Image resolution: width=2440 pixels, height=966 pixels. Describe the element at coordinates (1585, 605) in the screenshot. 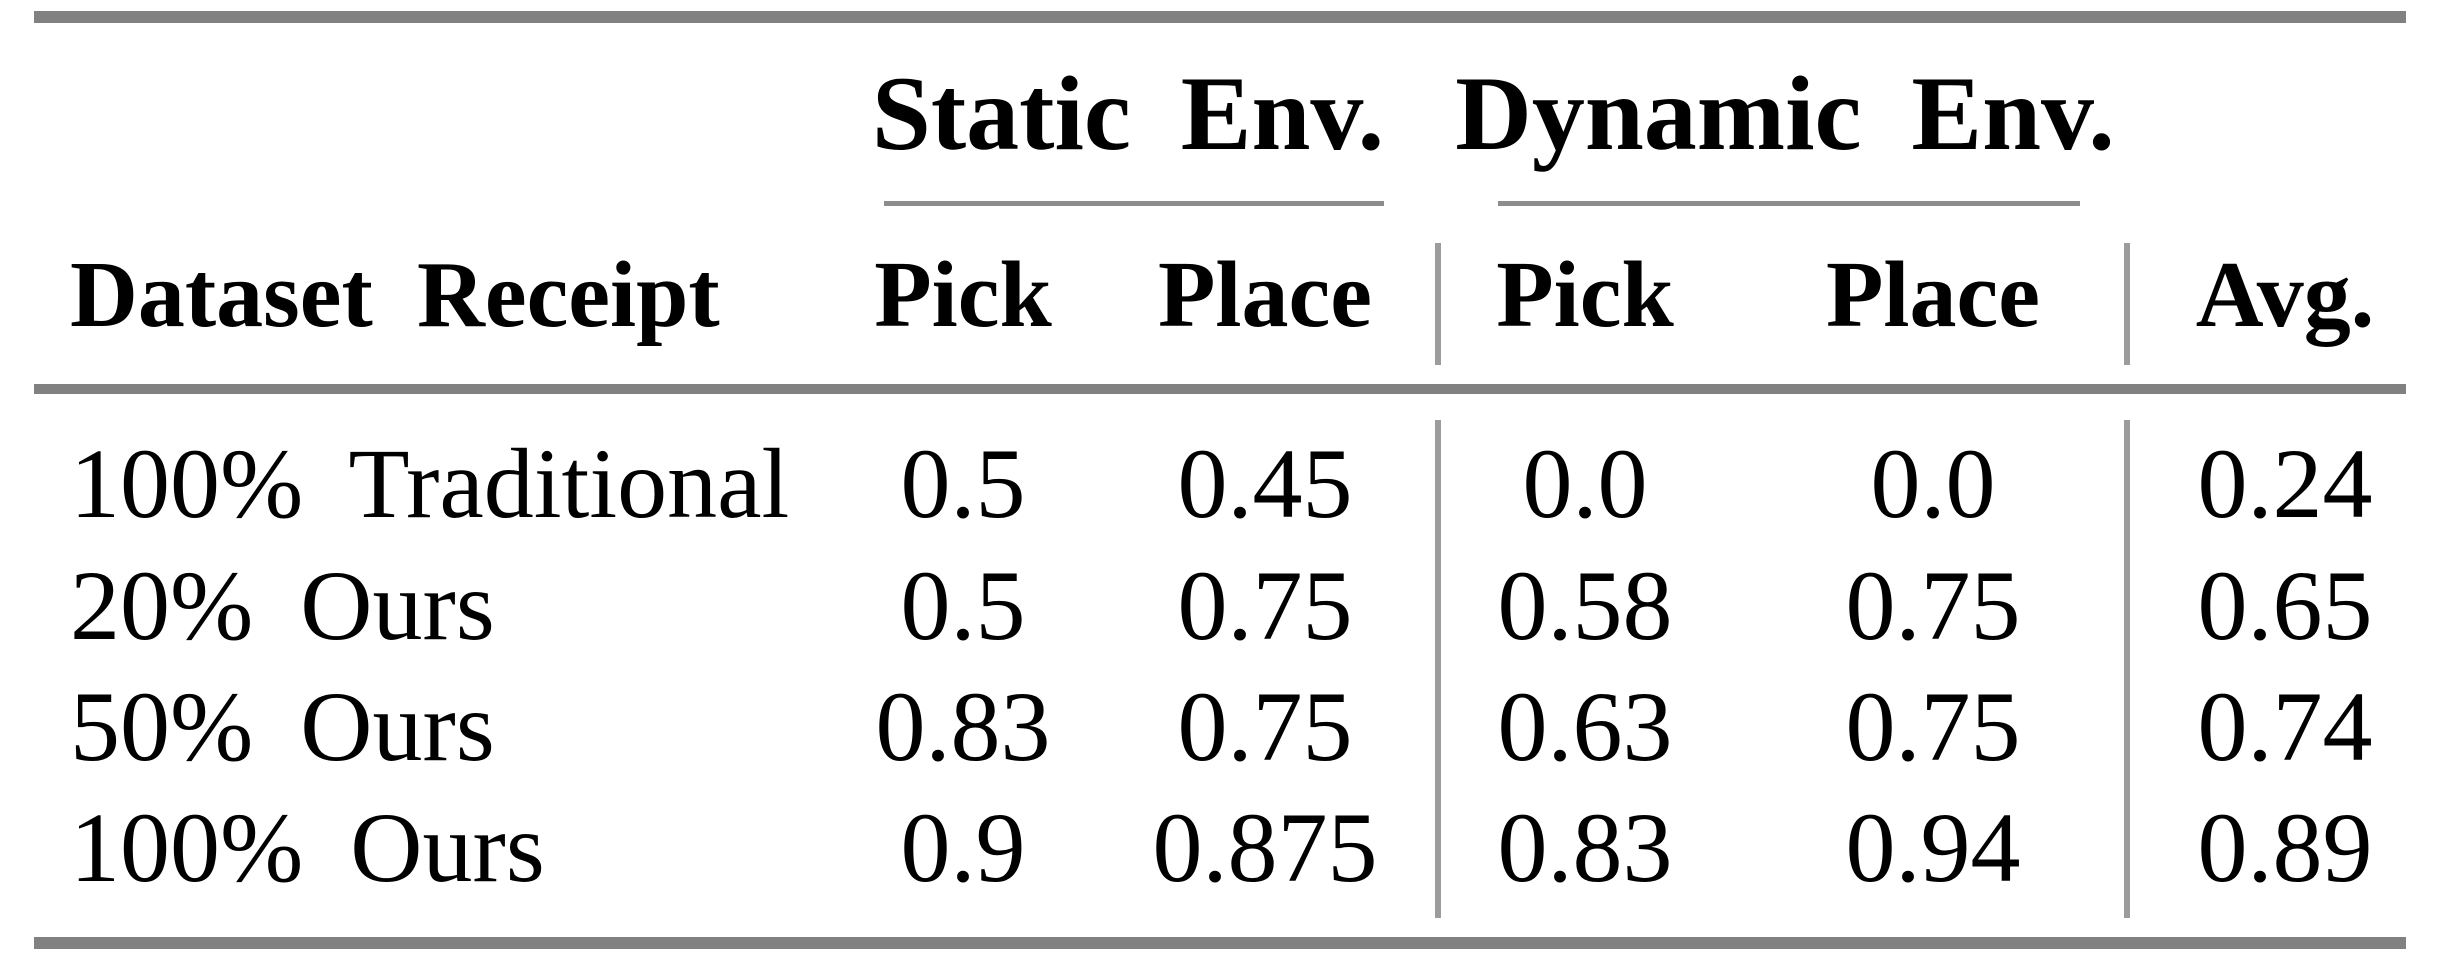

I see `cell-r2-dynamic-pick: 0.58` at that location.